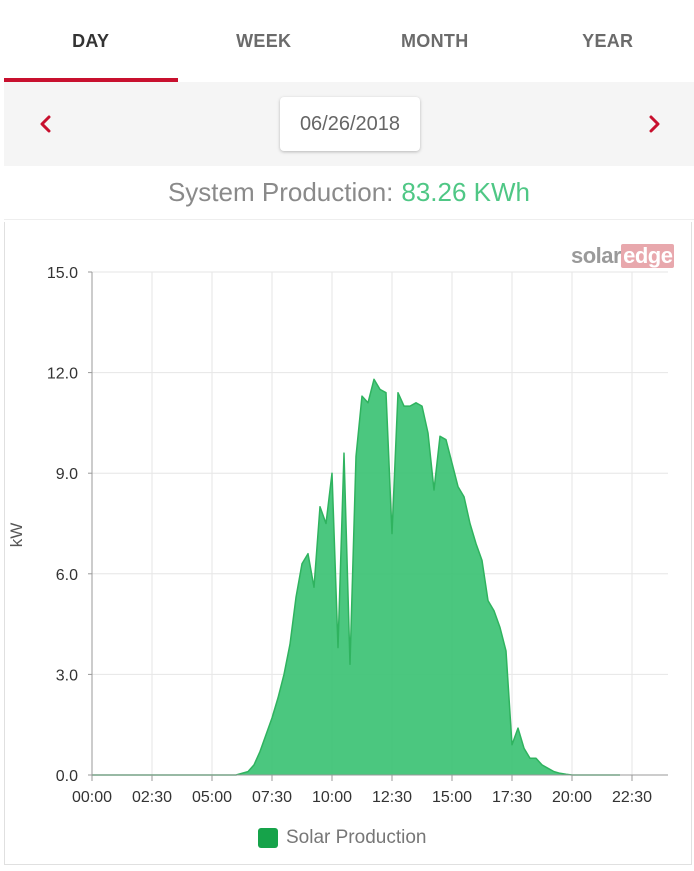 The width and height of the screenshot is (694, 871). What do you see at coordinates (435, 40) in the screenshot?
I see `tab-month: MONTH` at bounding box center [435, 40].